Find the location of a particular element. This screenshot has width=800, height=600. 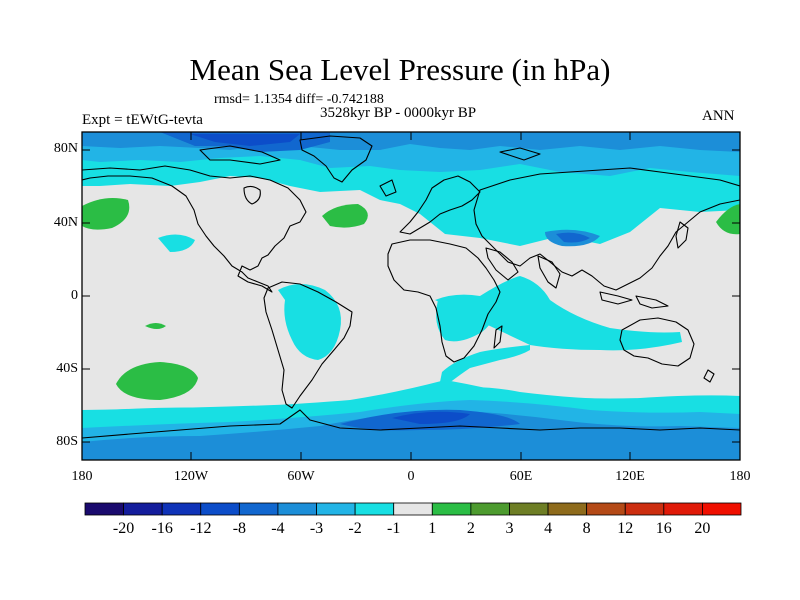

colorbar-tick-label: 12 is located at coordinates (625, 528).